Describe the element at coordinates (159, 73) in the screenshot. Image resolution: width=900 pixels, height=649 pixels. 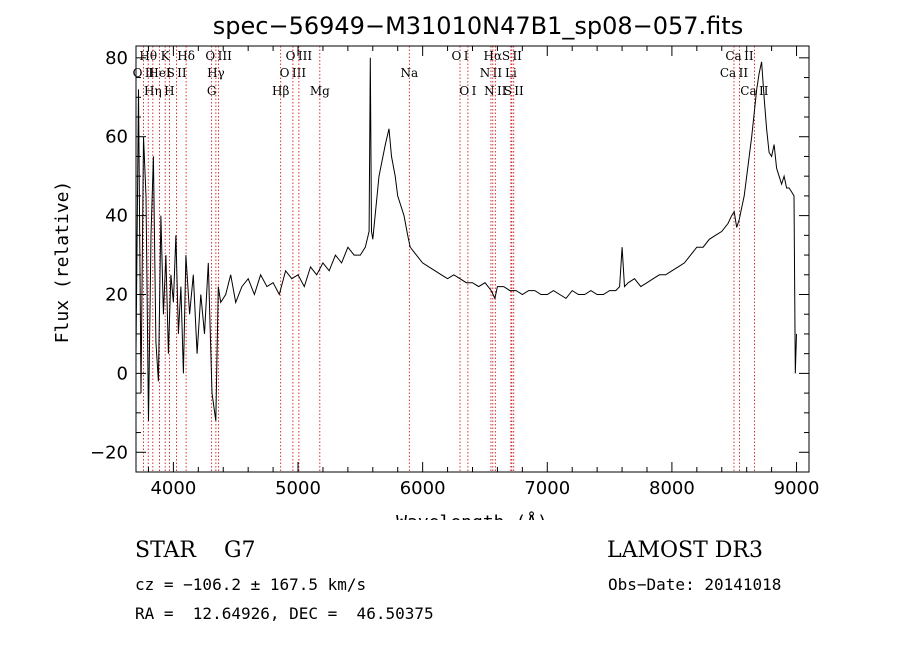
I see `line-label-3: HeI` at that location.